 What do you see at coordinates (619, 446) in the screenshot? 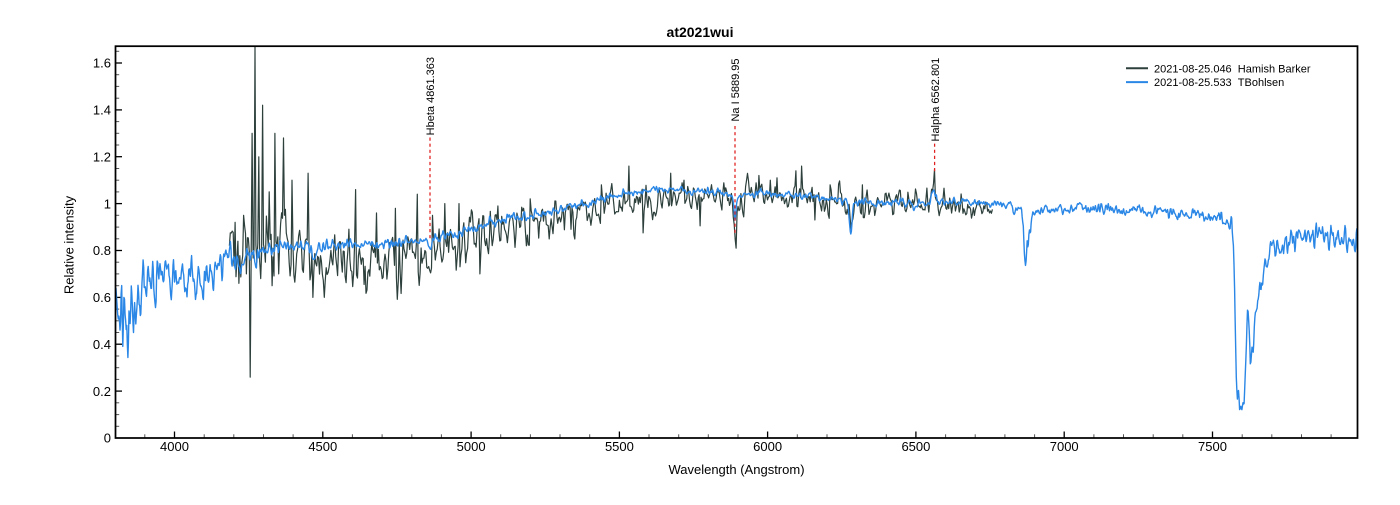
I see `svg-text: 5500` at bounding box center [619, 446].